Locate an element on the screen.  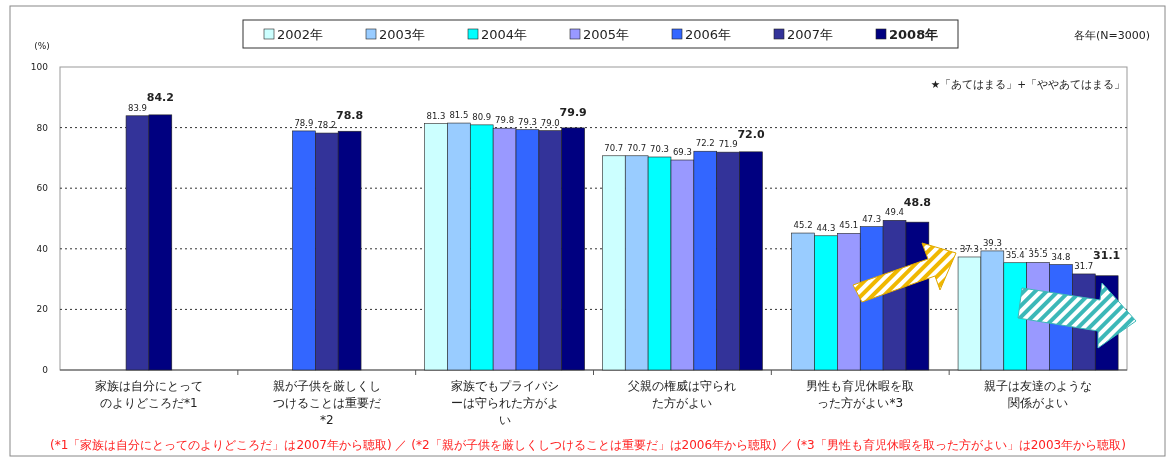
legend-label: 2008年 is located at coordinates (914, 34).